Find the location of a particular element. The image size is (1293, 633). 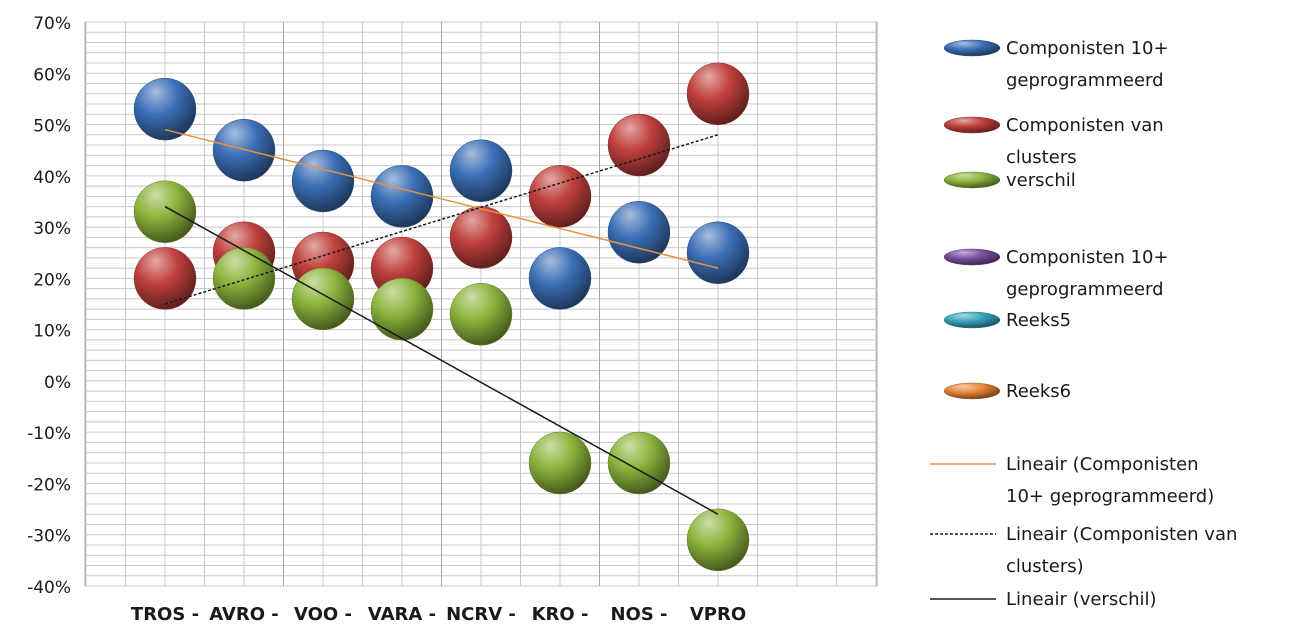

x-tick-label: AVRO - is located at coordinates (244, 614).